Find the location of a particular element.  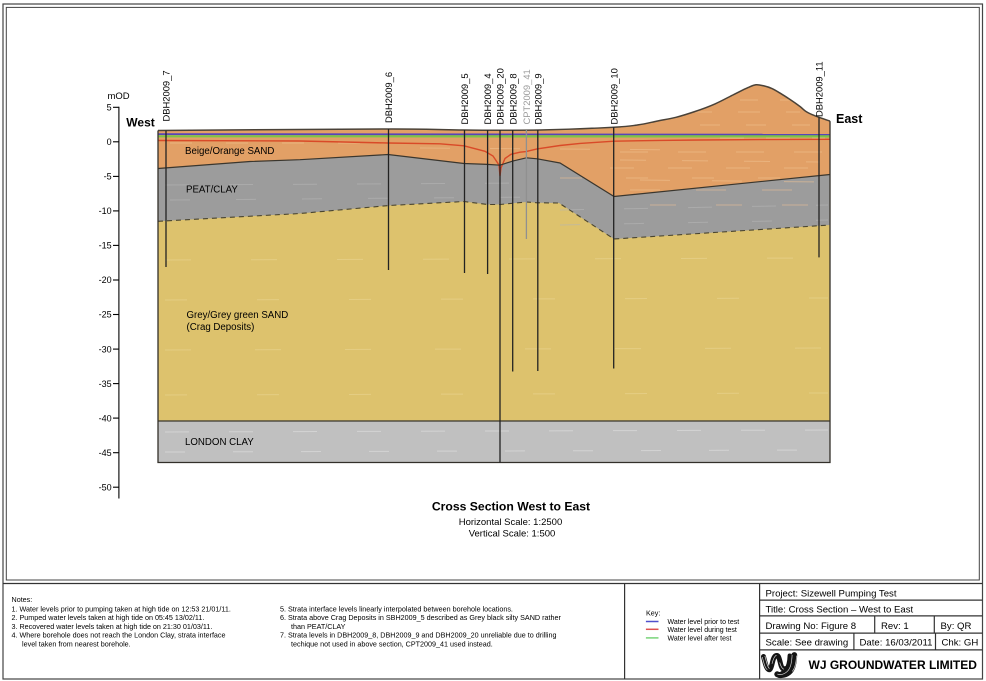

svg-text:level taken from nearest boreh: level taken from nearest borehole. is located at coordinates (76, 643).